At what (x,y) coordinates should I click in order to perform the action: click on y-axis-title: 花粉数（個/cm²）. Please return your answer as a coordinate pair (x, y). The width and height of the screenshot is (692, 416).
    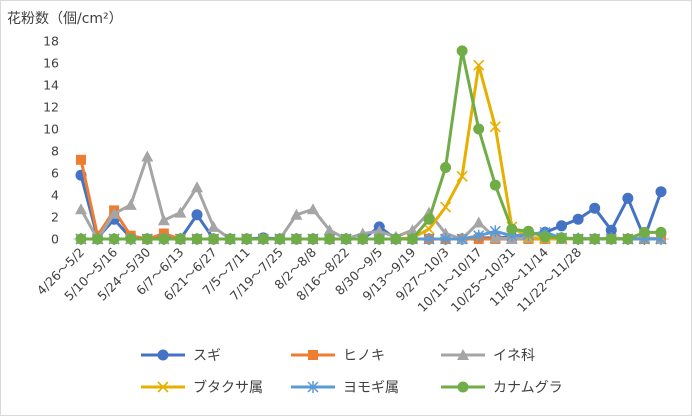
    Looking at the image, I should click on (65, 19).